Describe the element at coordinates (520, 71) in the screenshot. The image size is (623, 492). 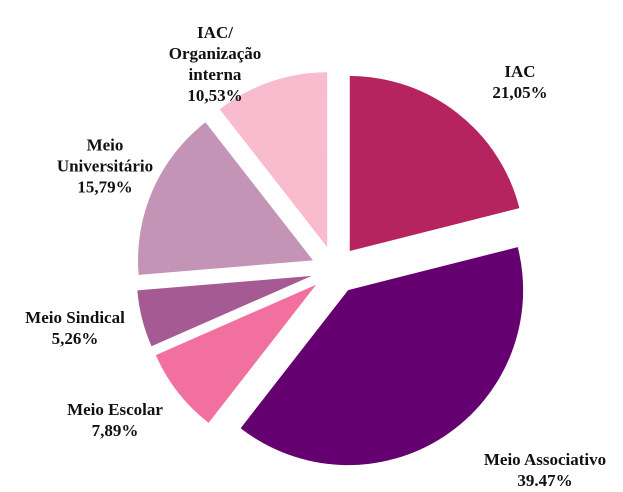
I see `category-label: IAC` at that location.